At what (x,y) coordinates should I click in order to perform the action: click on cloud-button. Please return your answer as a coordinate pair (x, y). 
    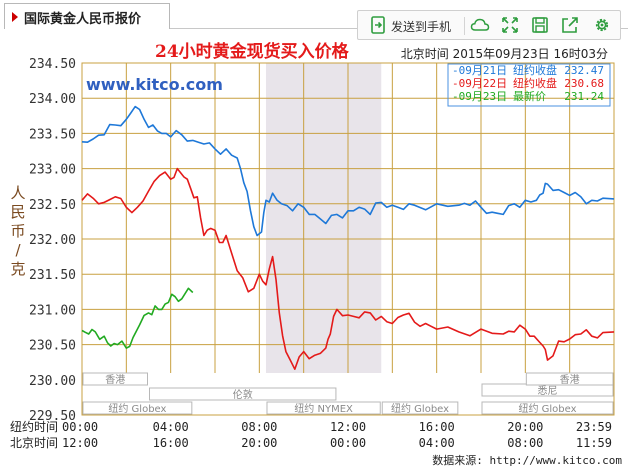
    Looking at the image, I should click on (480, 25).